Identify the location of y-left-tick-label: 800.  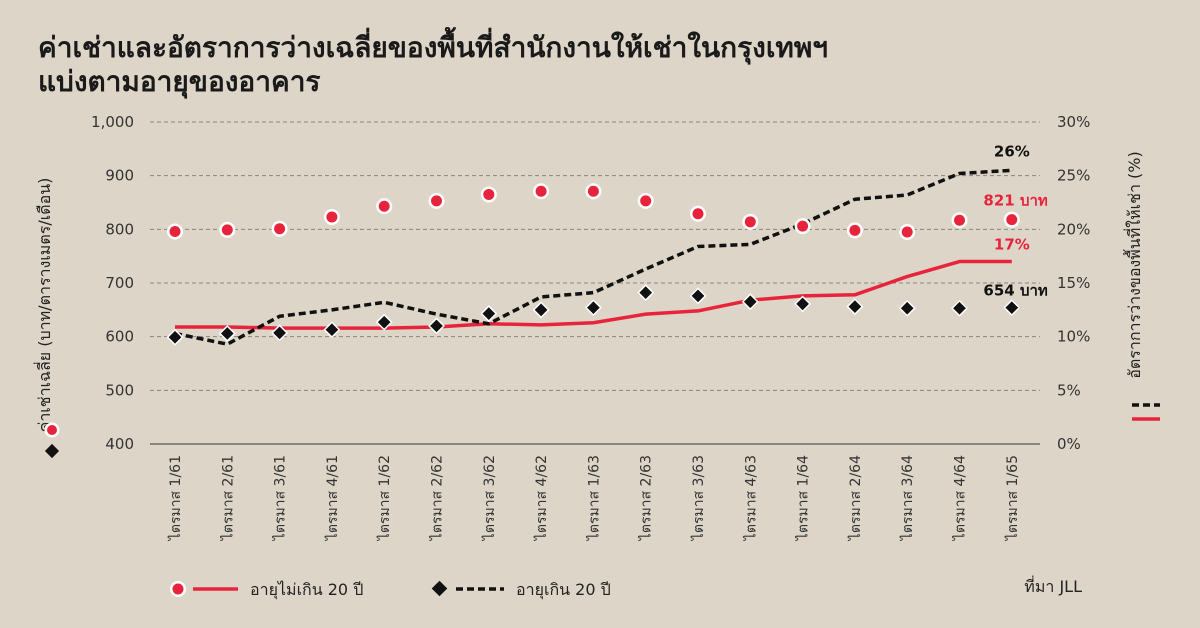
(119, 229).